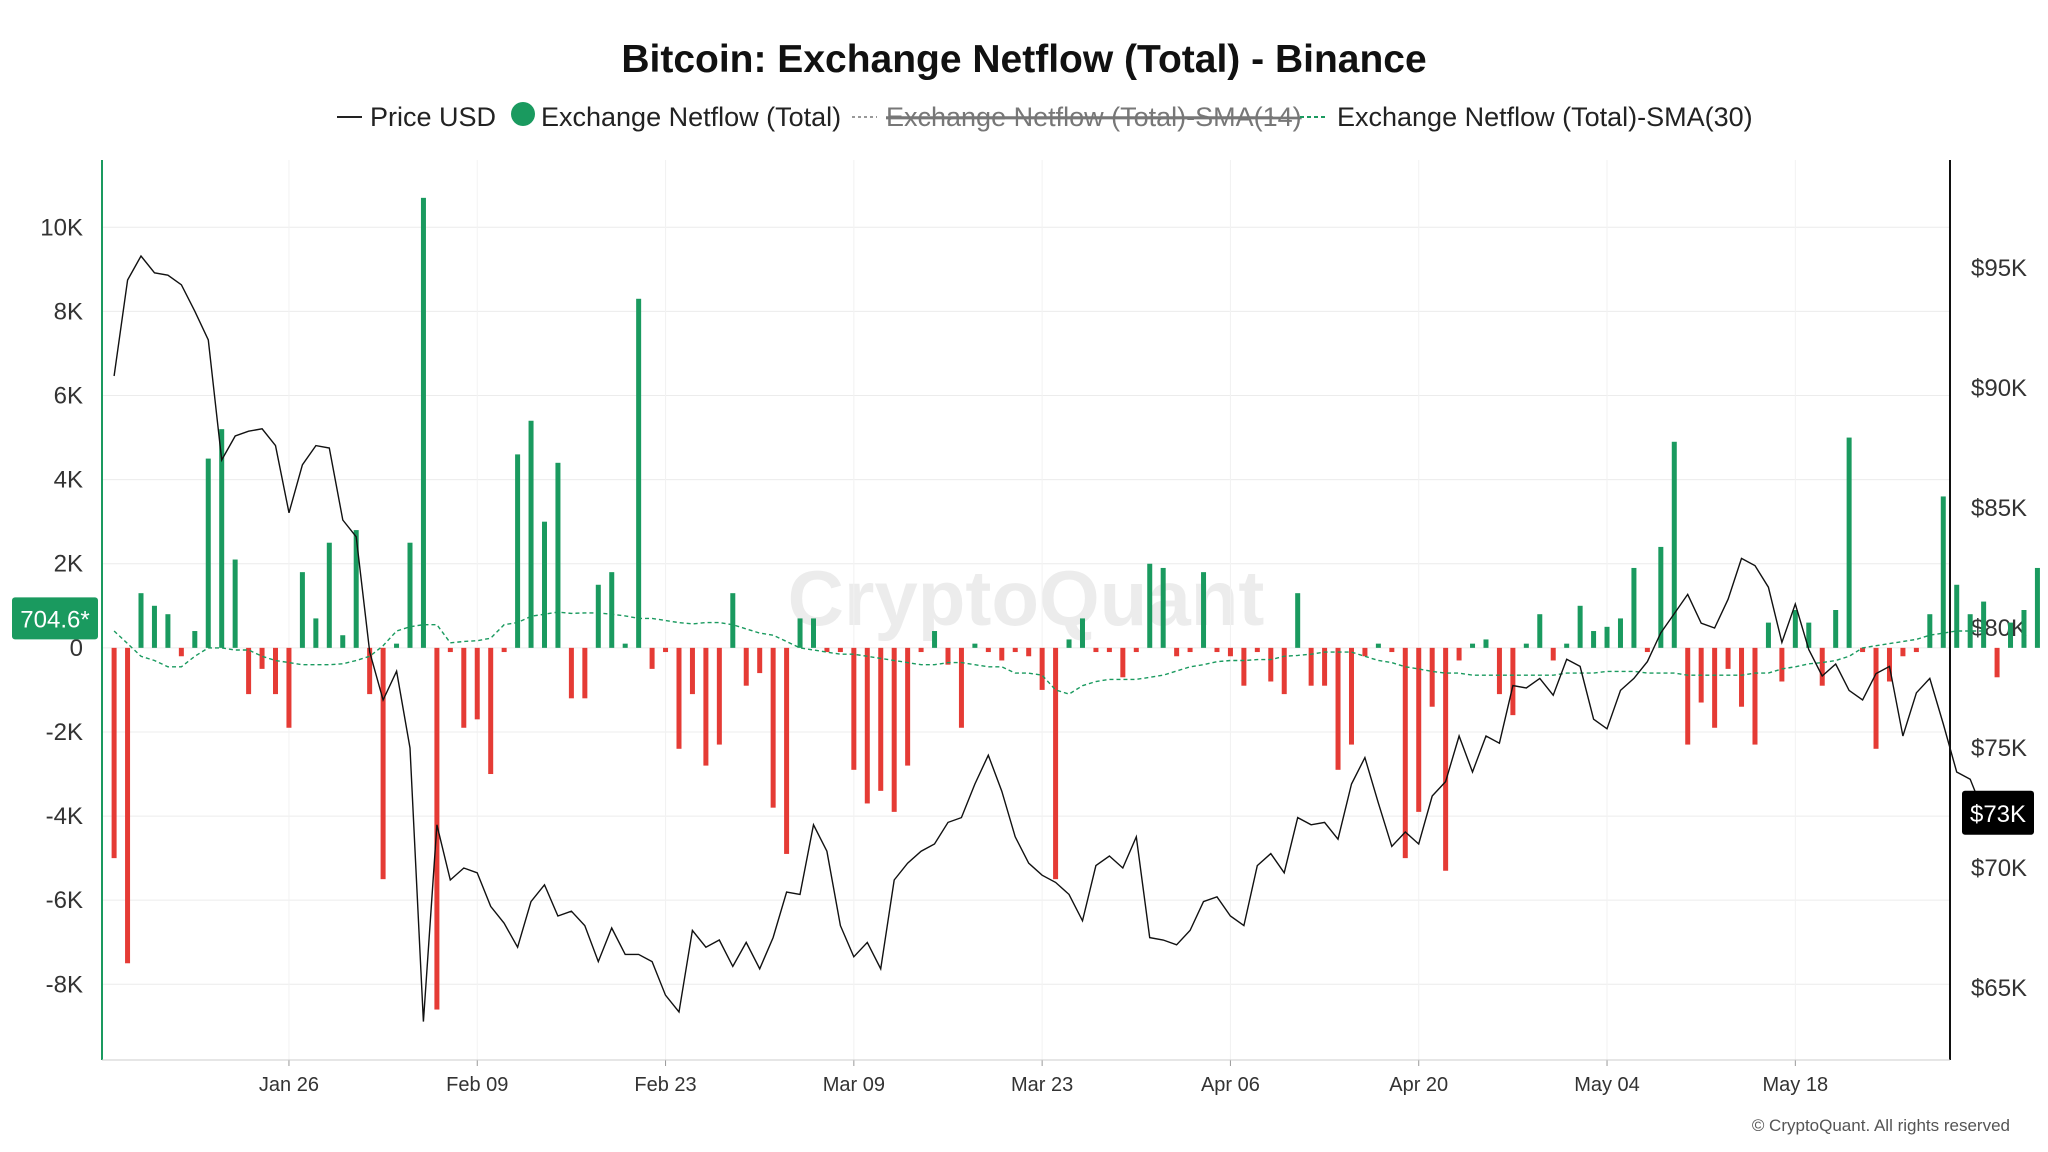  I want to click on netflow-value-badge, so click(55, 618).